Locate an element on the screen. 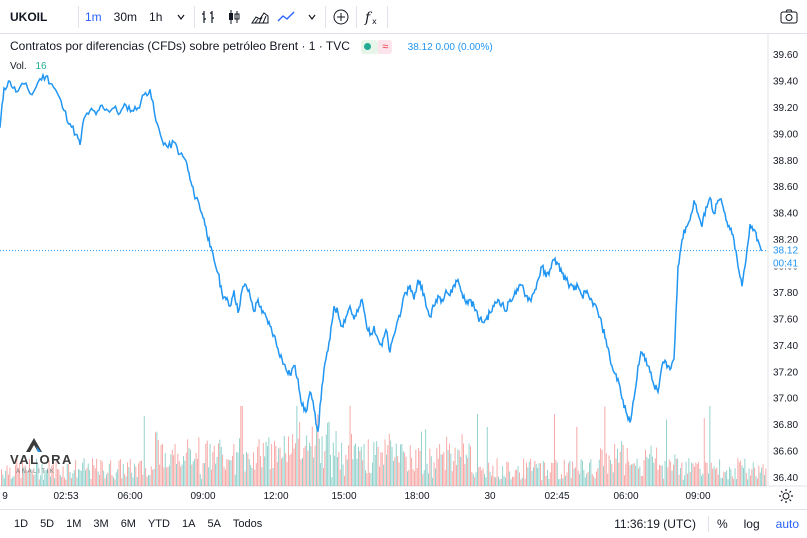 This screenshot has width=807, height=538. time-tick-label: 06:00 is located at coordinates (129, 496).